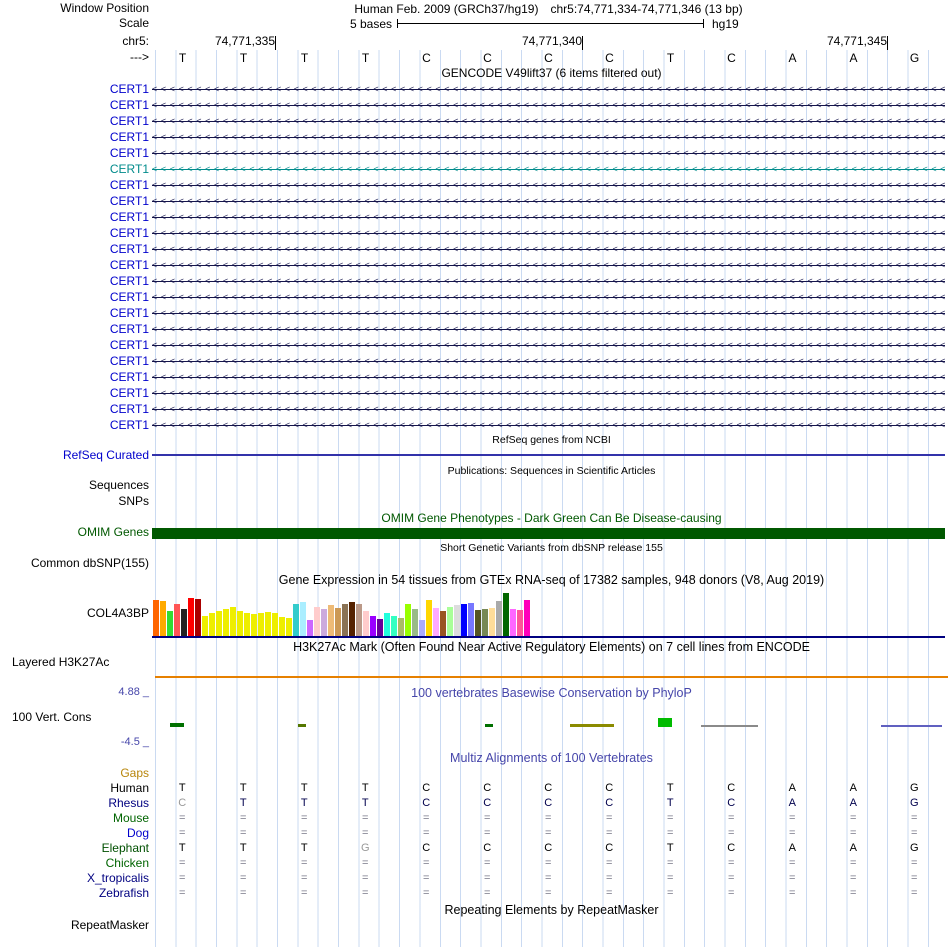 The height and width of the screenshot is (947, 950). What do you see at coordinates (117, 878) in the screenshot?
I see `multiz-species-label: X_tropicalis` at bounding box center [117, 878].